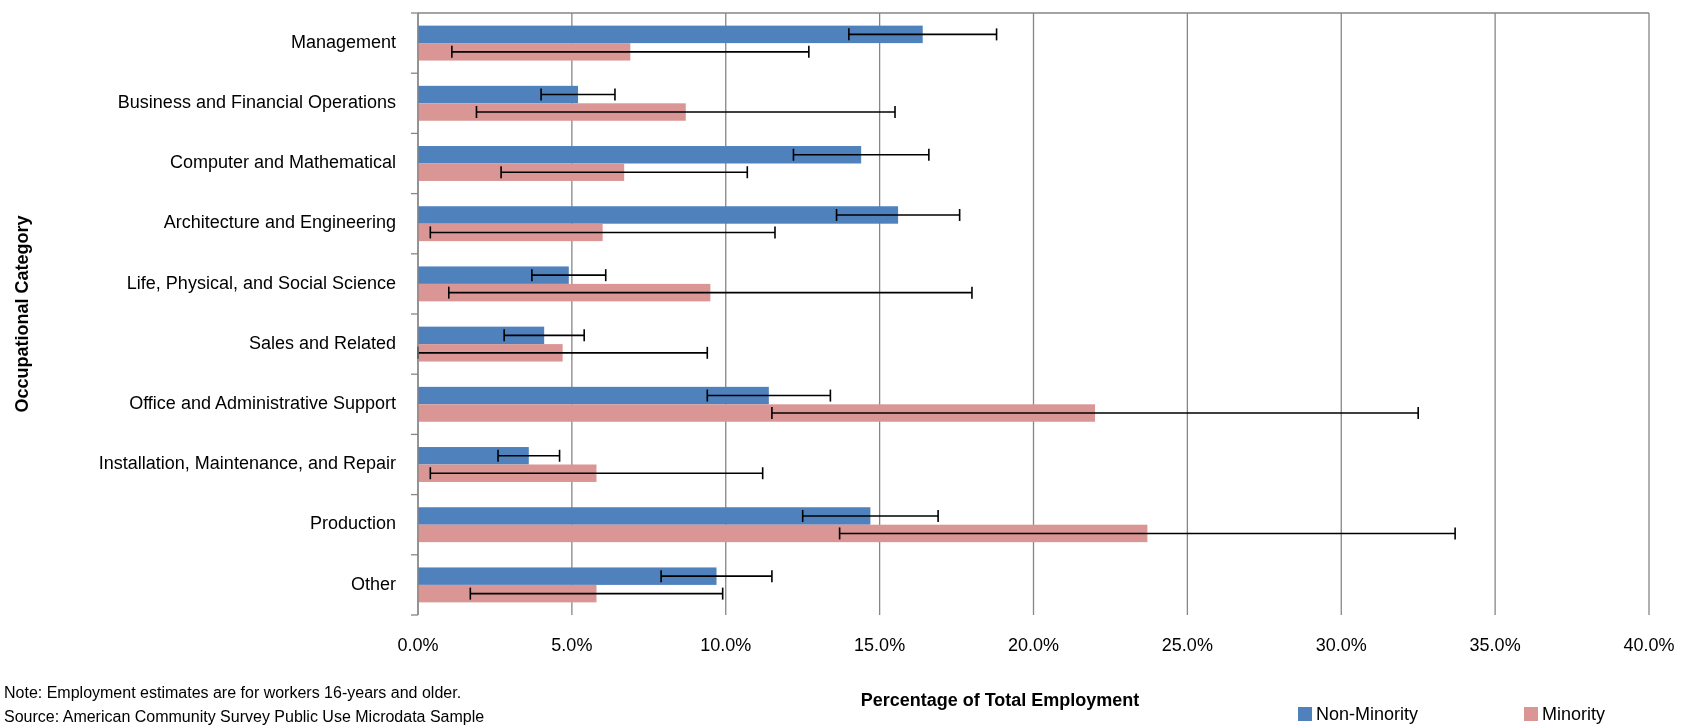 This screenshot has height=728, width=1683. What do you see at coordinates (279, 222) in the screenshot?
I see `y-tick-label: Architecture and Engineering` at bounding box center [279, 222].